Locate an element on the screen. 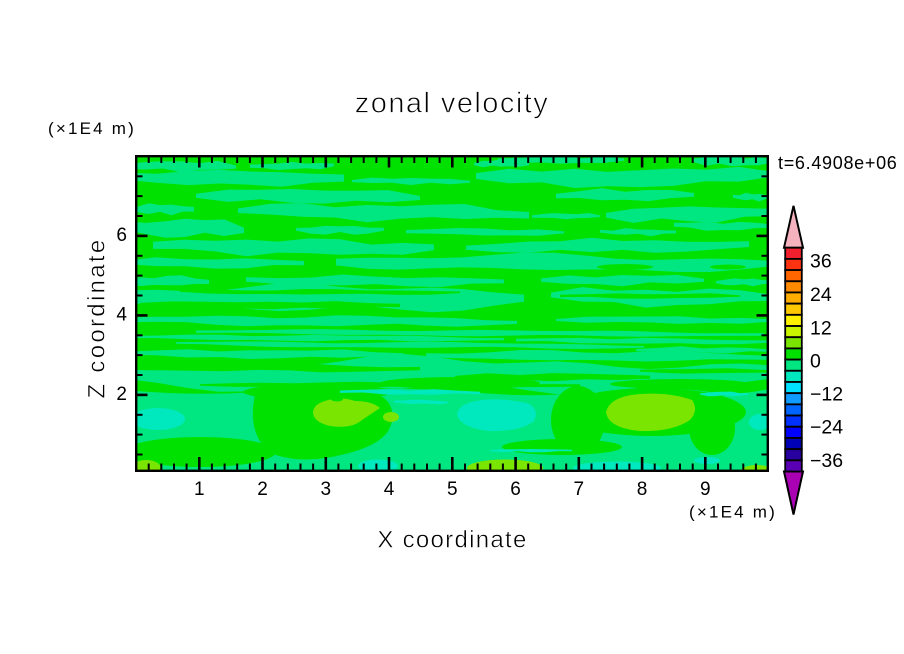 The width and height of the screenshot is (904, 654). svg-text: zonal velocity is located at coordinates (452, 104).